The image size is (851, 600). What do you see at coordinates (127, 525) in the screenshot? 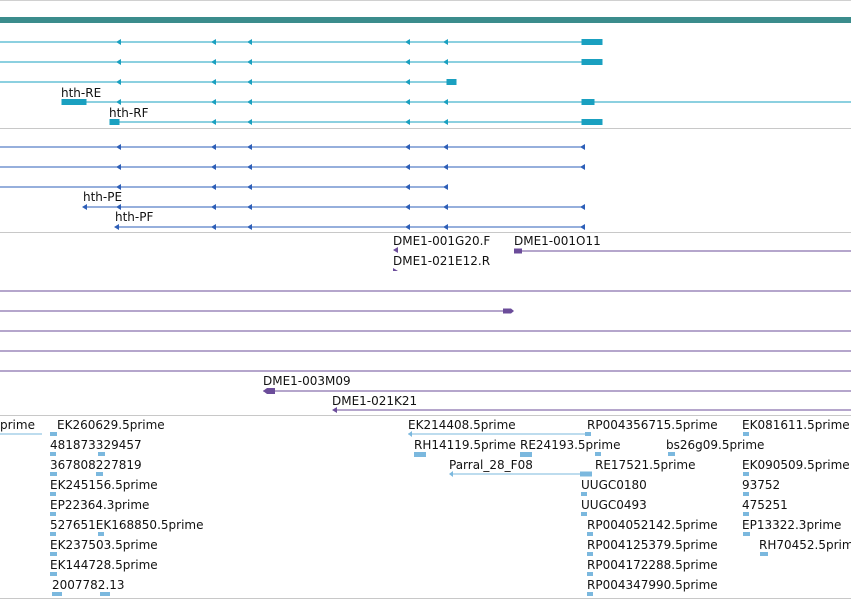
I see `est-label: 527651EK168850.5prime` at bounding box center [127, 525].